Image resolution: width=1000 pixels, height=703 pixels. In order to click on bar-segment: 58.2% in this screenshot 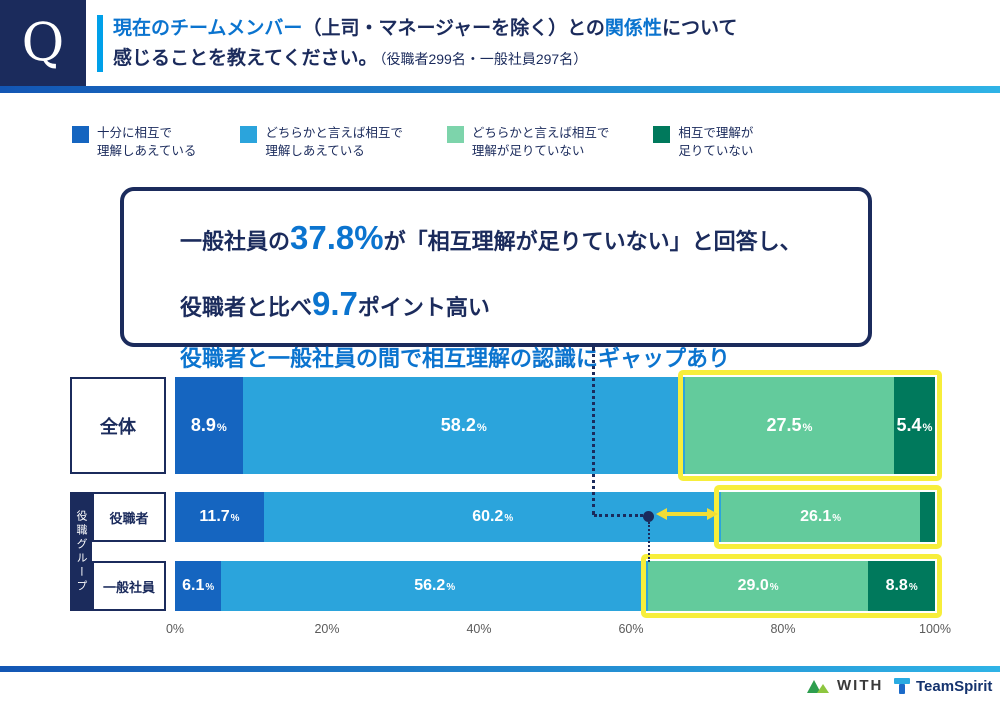, I will do `click(463, 425)`.